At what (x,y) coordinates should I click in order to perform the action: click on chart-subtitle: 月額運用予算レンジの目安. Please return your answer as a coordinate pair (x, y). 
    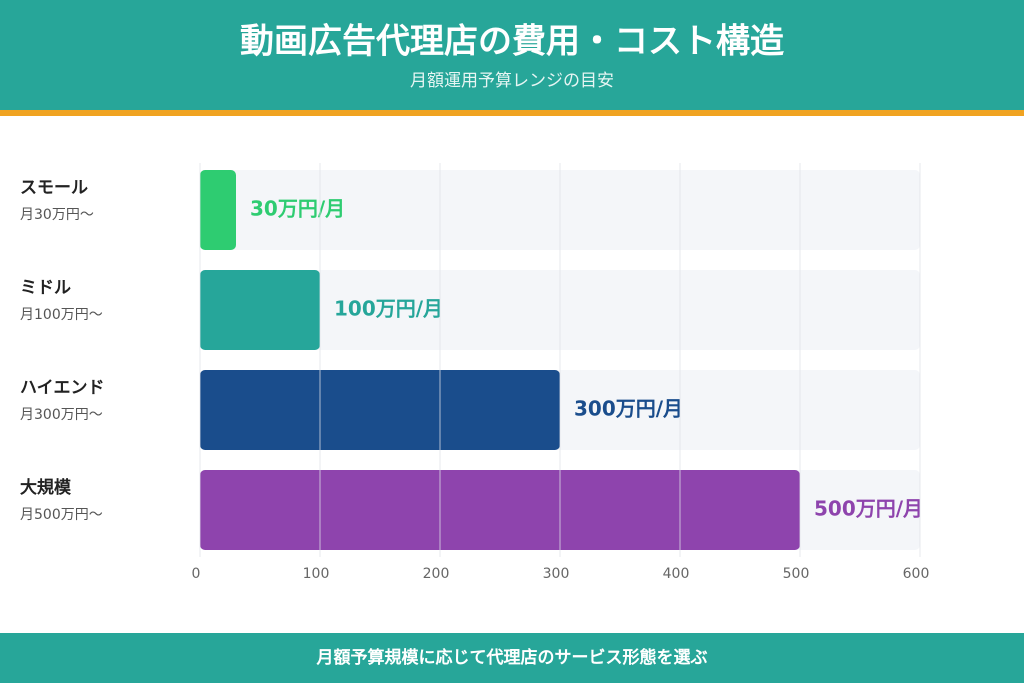
    Looking at the image, I should click on (512, 81).